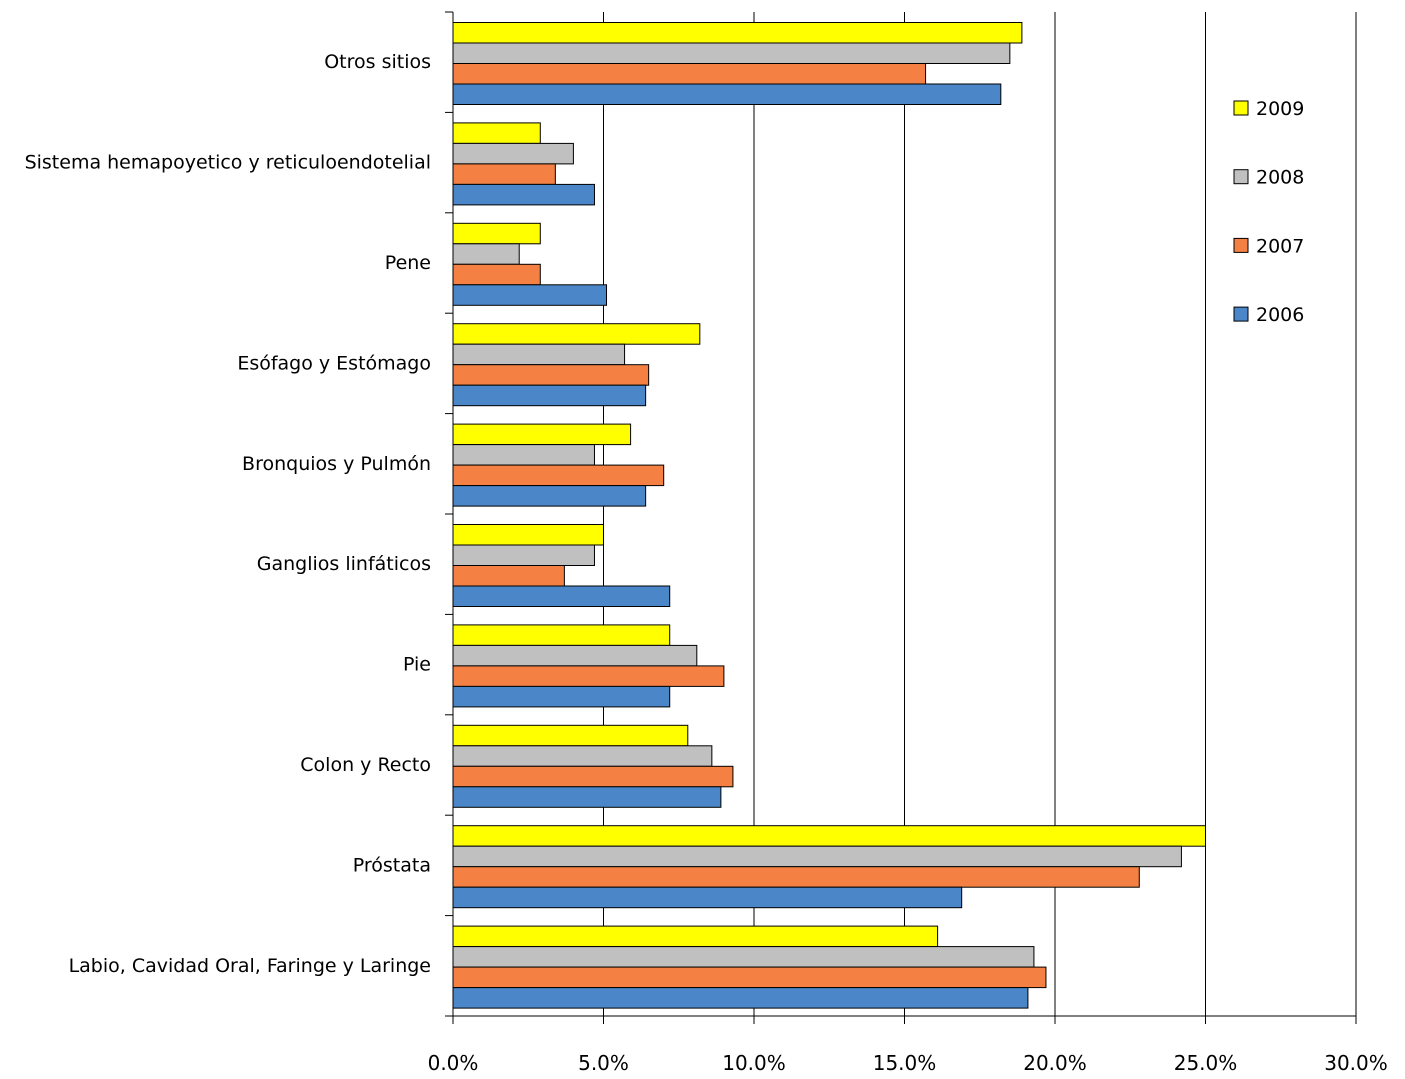 Image resolution: width=1405 pixels, height=1079 pixels. Describe the element at coordinates (1055, 1063) in the screenshot. I see `x-tick-label: 20.0%` at that location.